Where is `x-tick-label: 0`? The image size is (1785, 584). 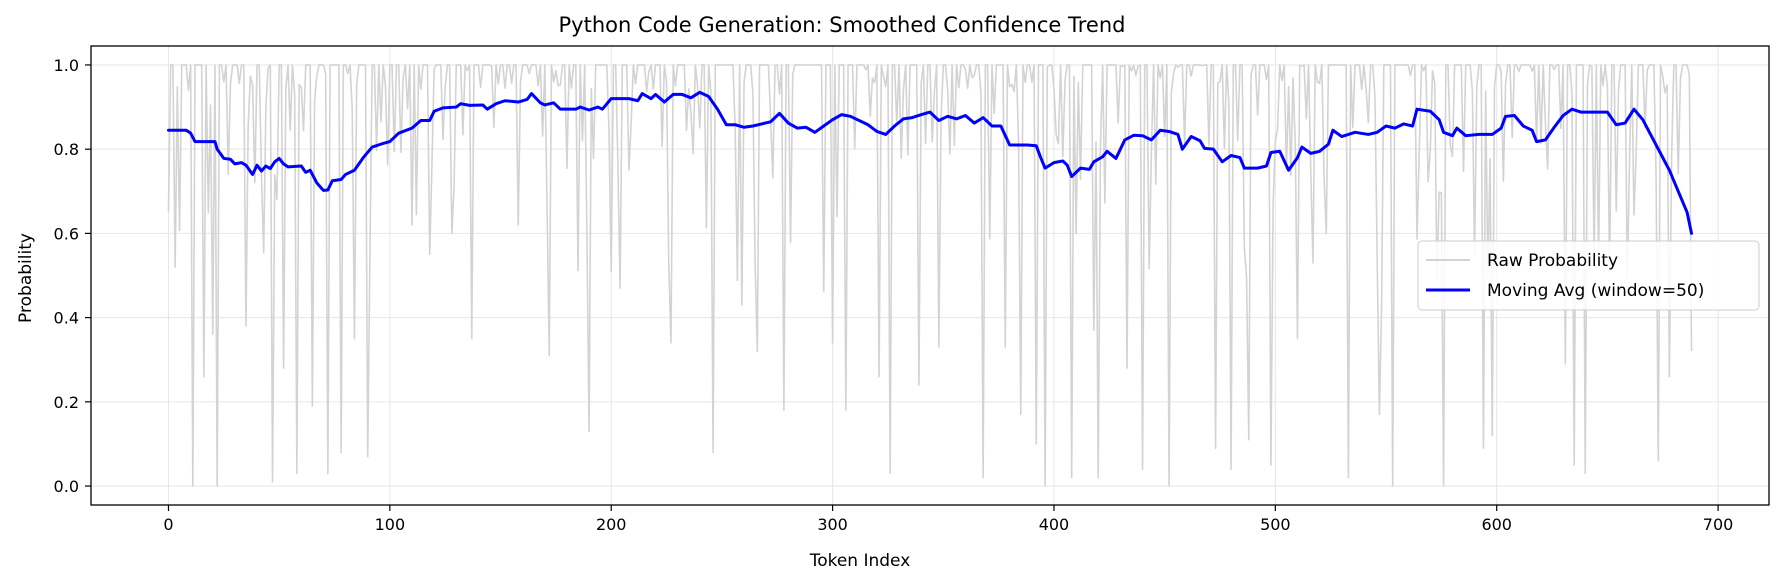 x-tick-label: 0 is located at coordinates (168, 524).